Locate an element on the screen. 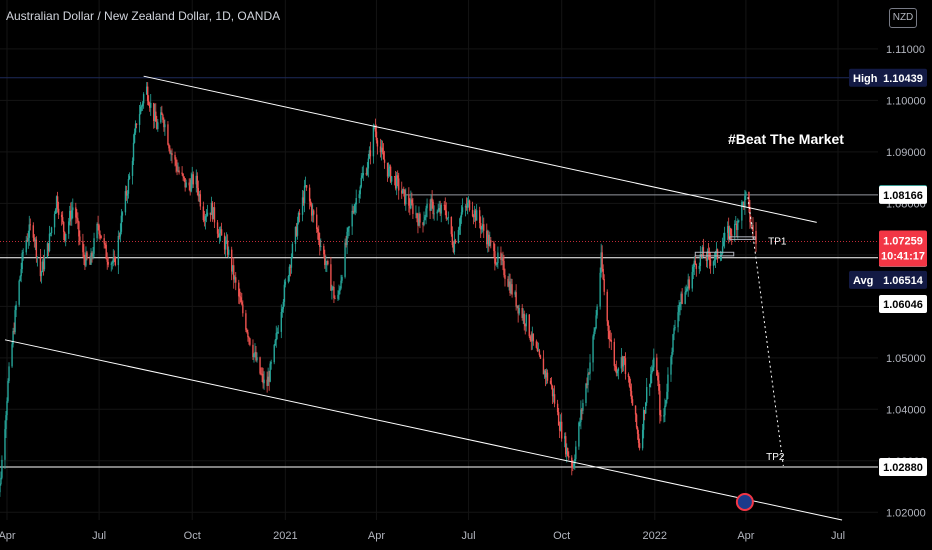 This screenshot has width=932, height=550. price-tag: 1.02880 is located at coordinates (903, 466).